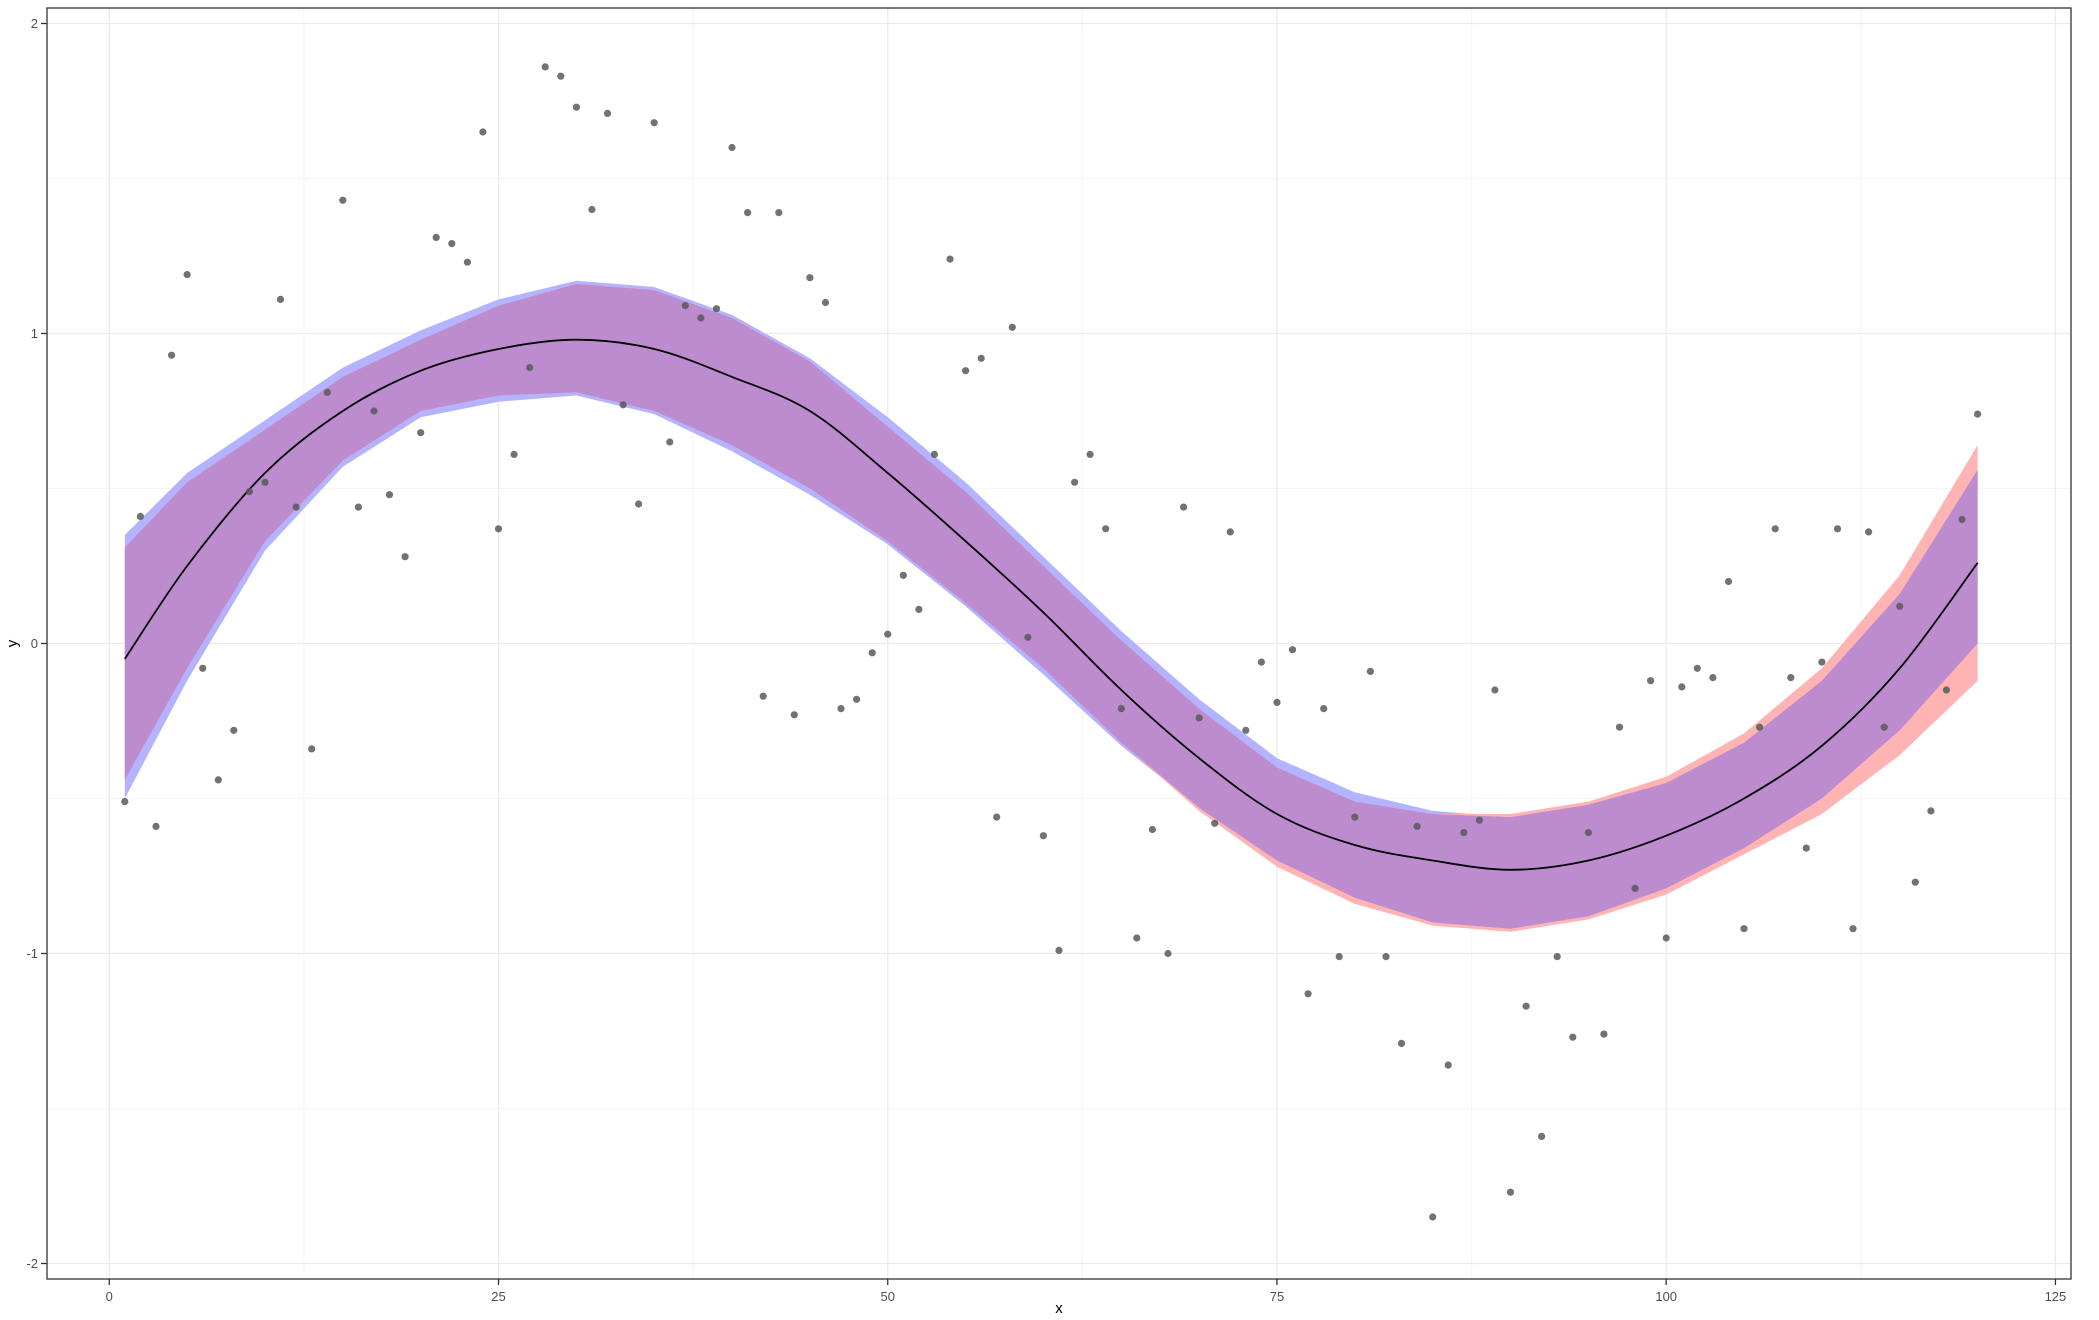 The height and width of the screenshot is (1320, 2099). I want to click on y-axis-title: y, so click(12, 643).